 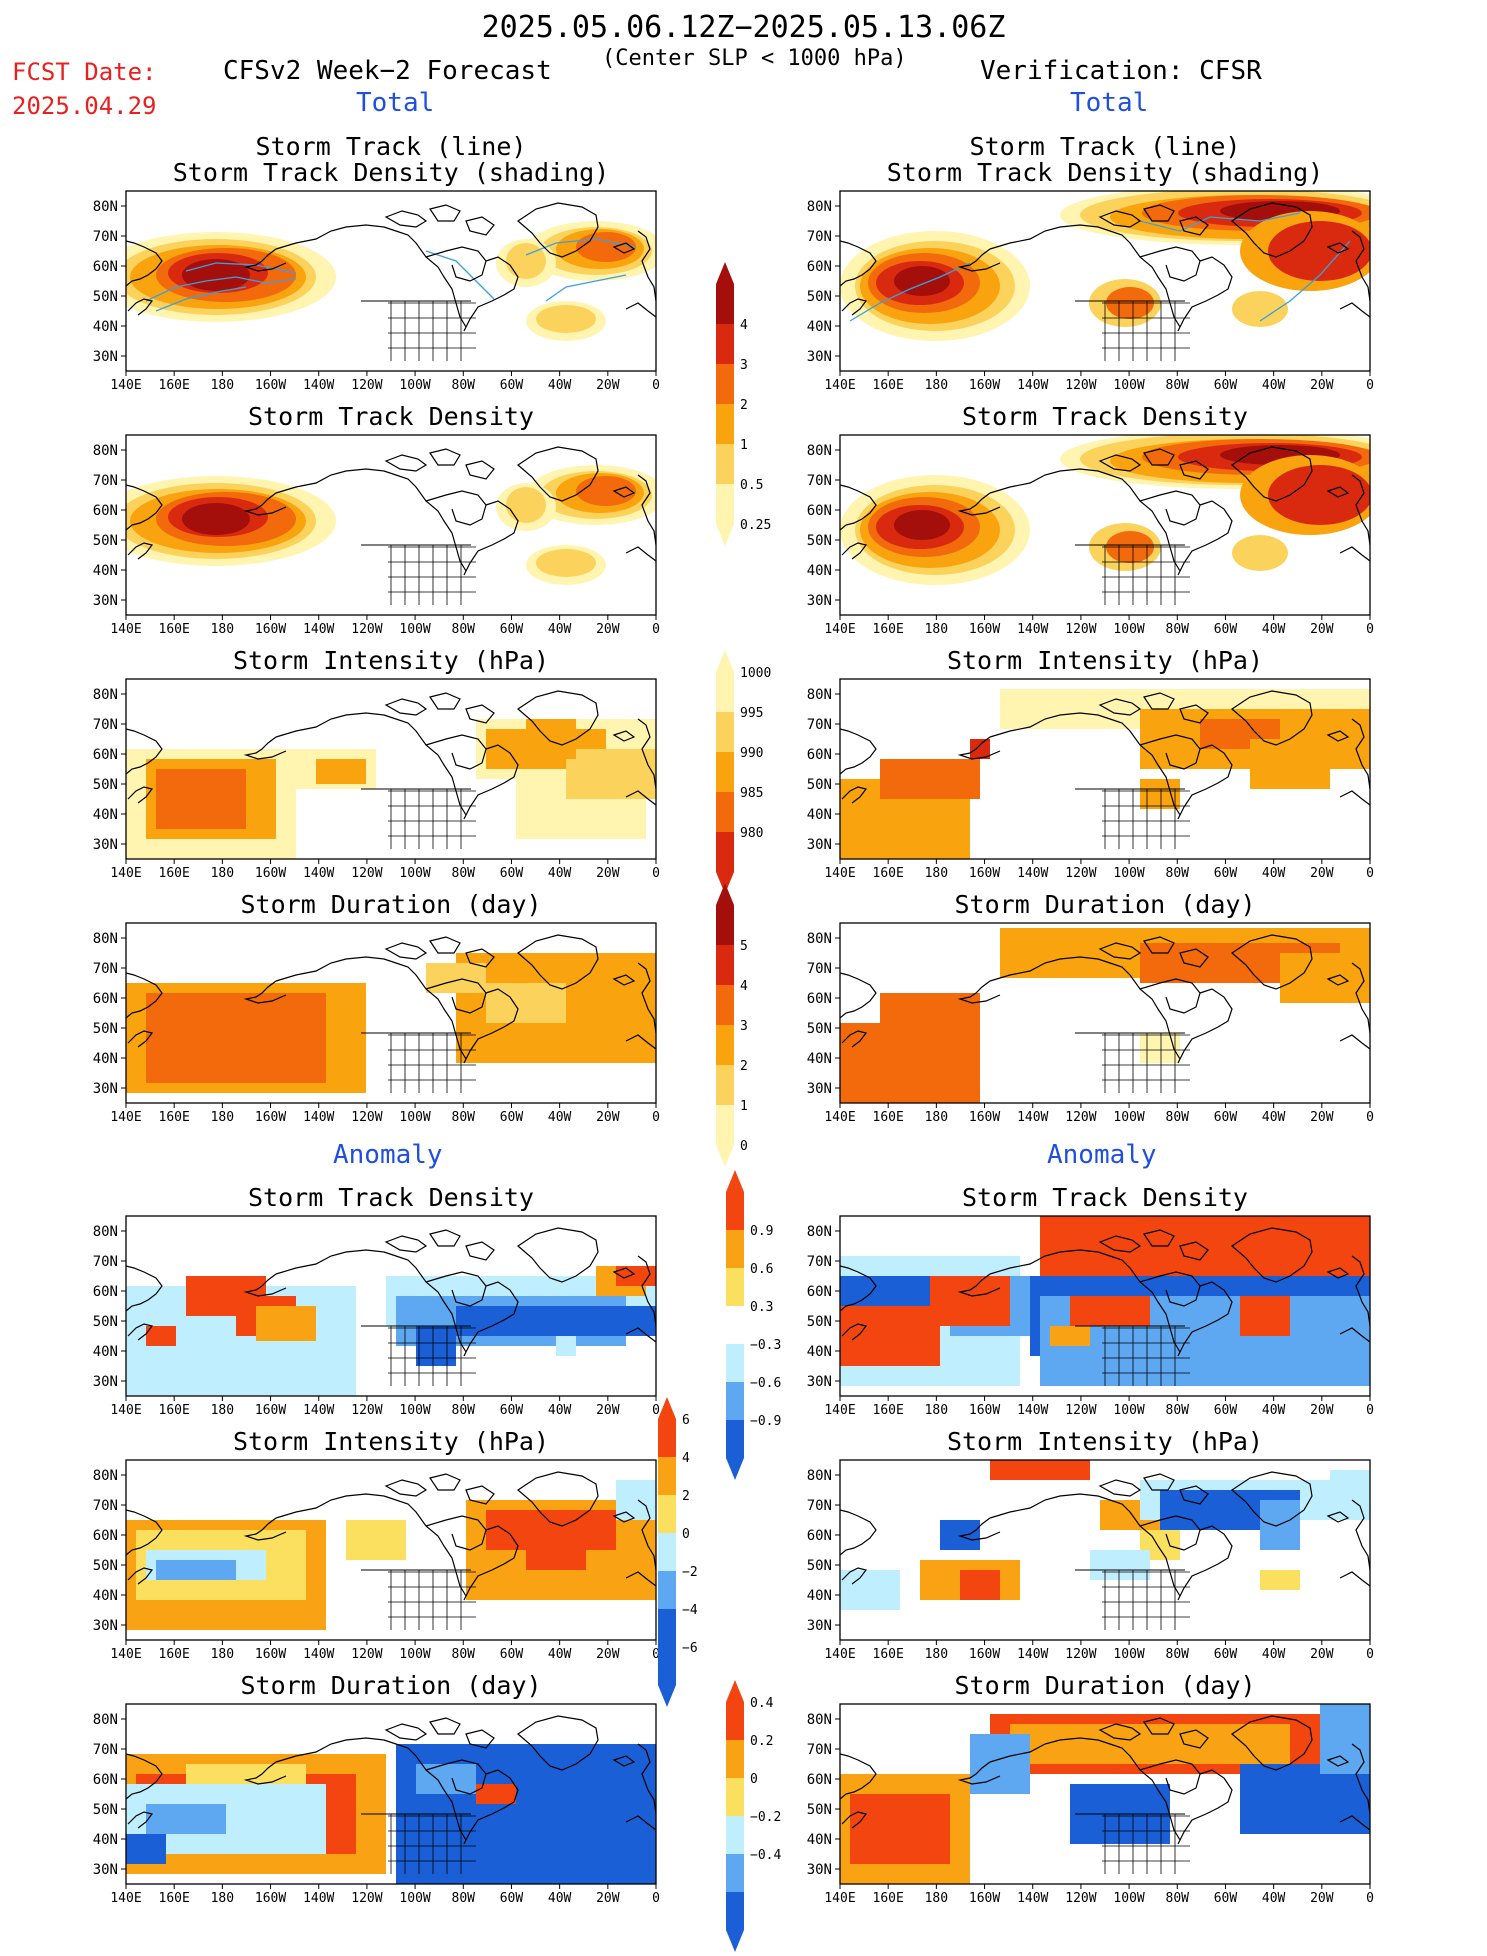 I want to click on colorbar-intensity-total: 1000 995 990 985 980, so click(x=756, y=774).